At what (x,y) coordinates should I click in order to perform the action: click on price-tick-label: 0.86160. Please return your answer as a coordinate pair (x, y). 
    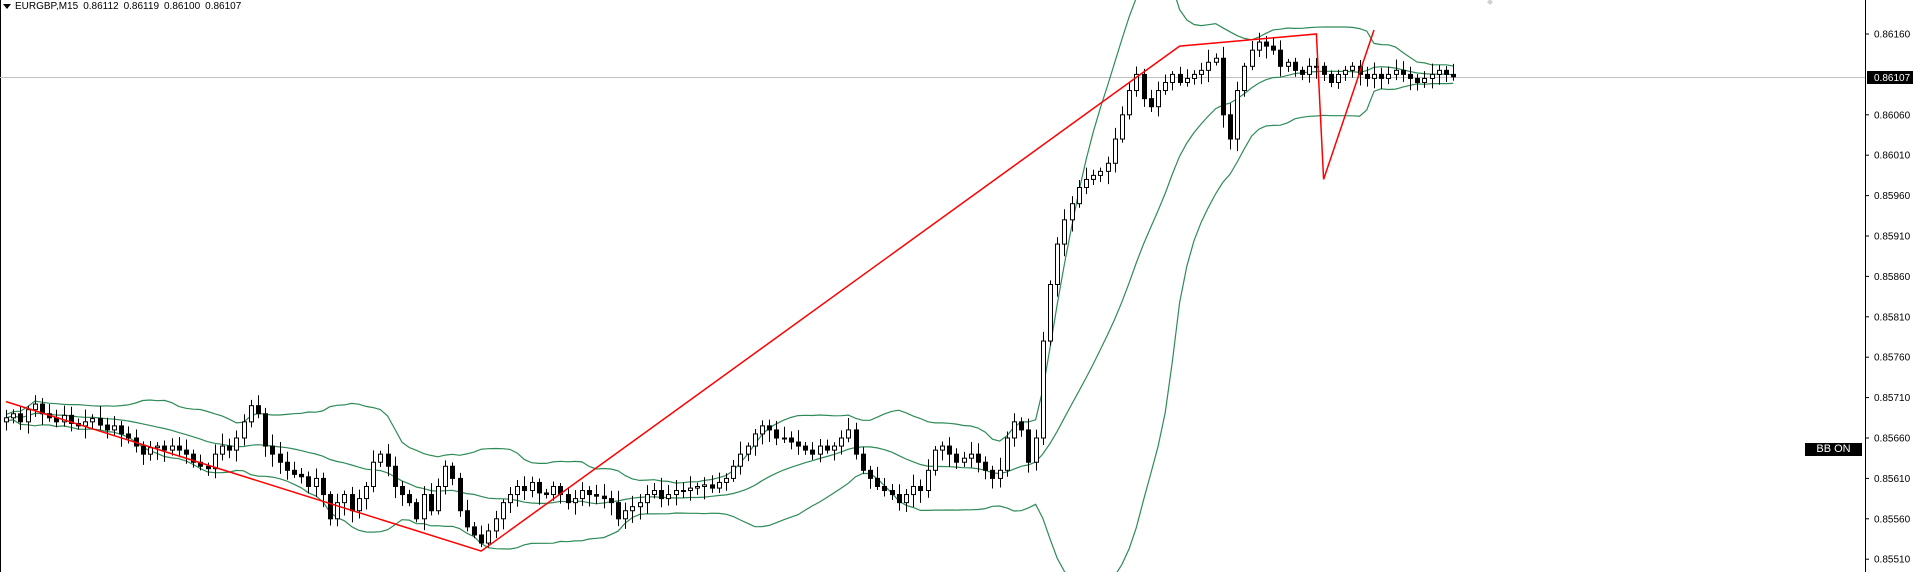
    Looking at the image, I should click on (1892, 35).